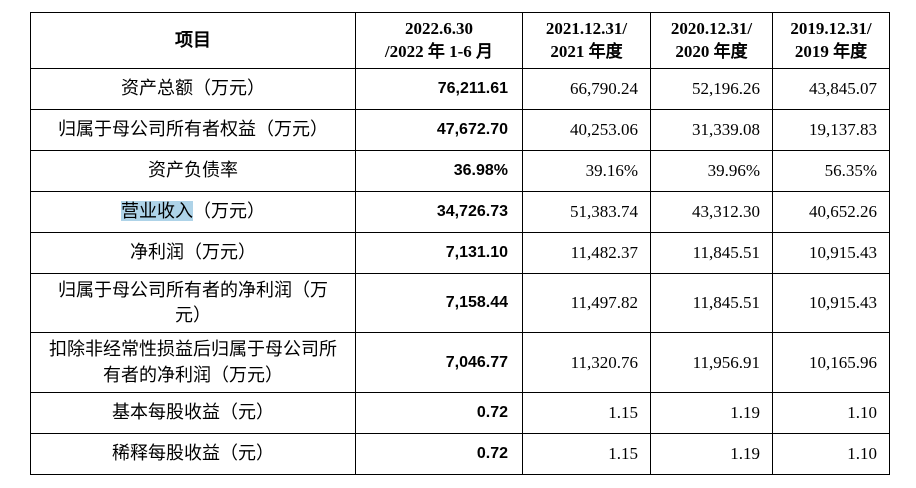  Describe the element at coordinates (586, 212) in the screenshot. I see `cell-2021: 51,383.74` at that location.